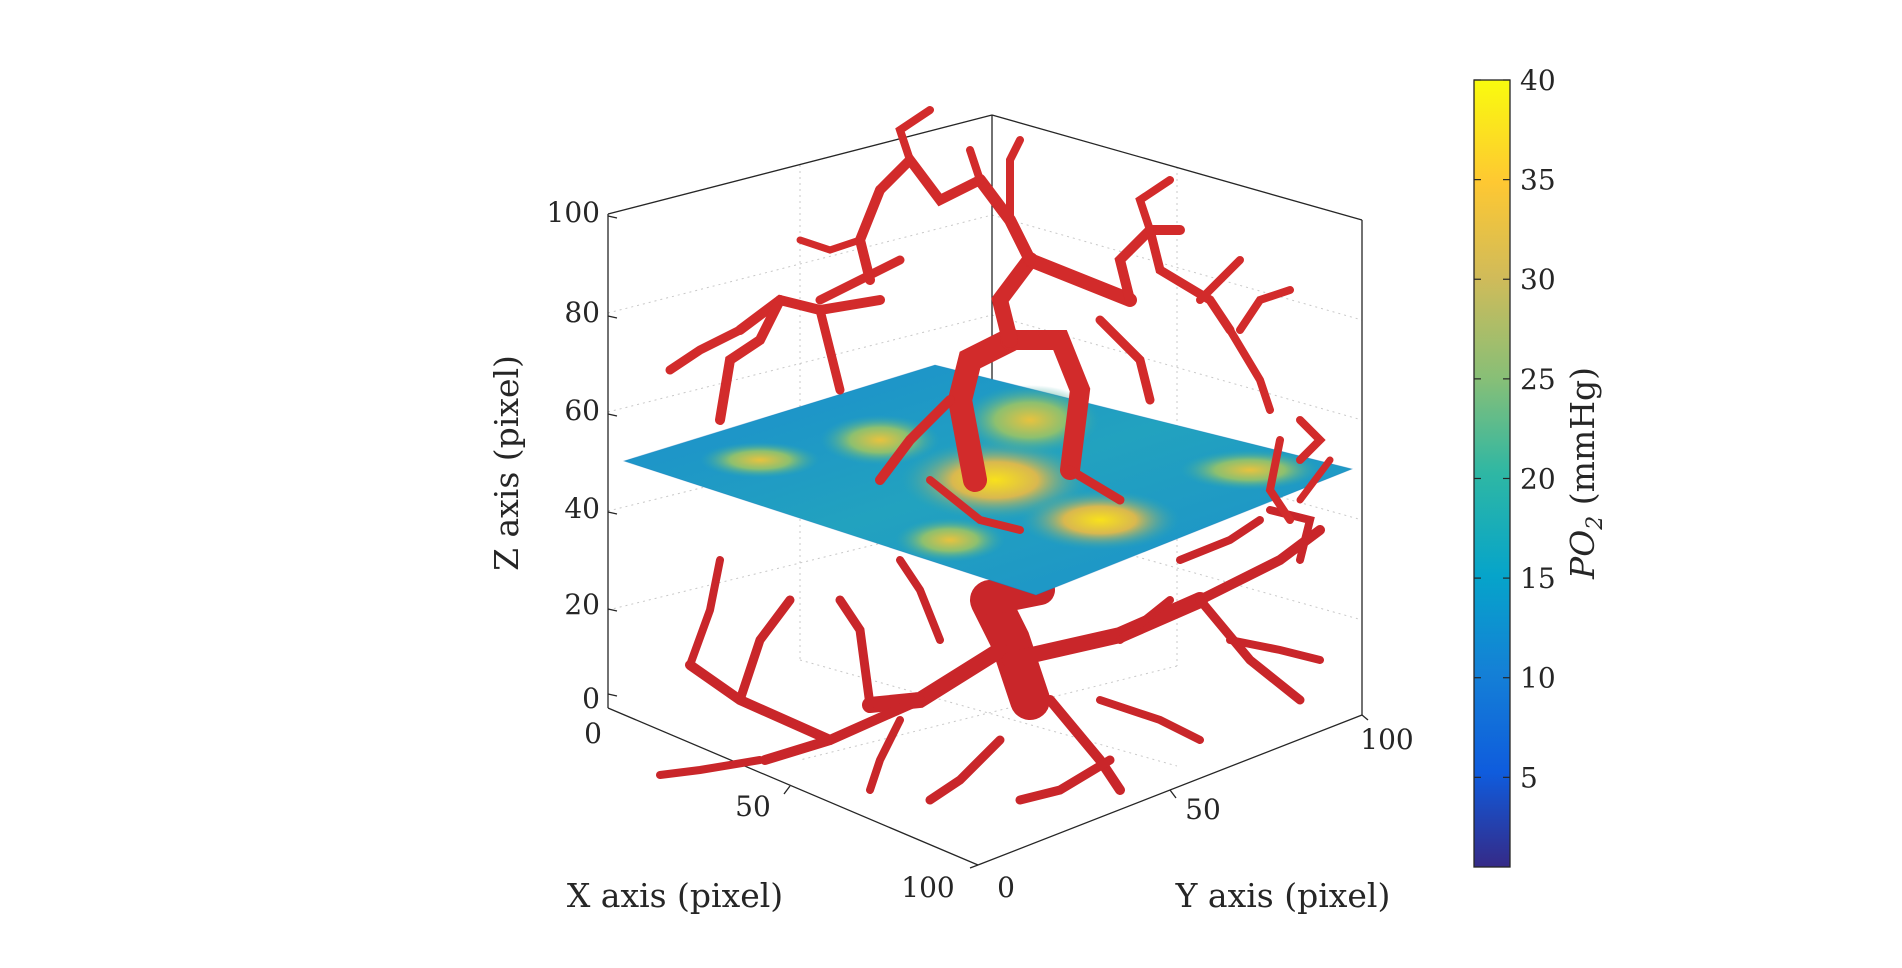 The height and width of the screenshot is (968, 1902). Describe the element at coordinates (1538, 80) in the screenshot. I see `colorbar-tick-label: 40` at that location.